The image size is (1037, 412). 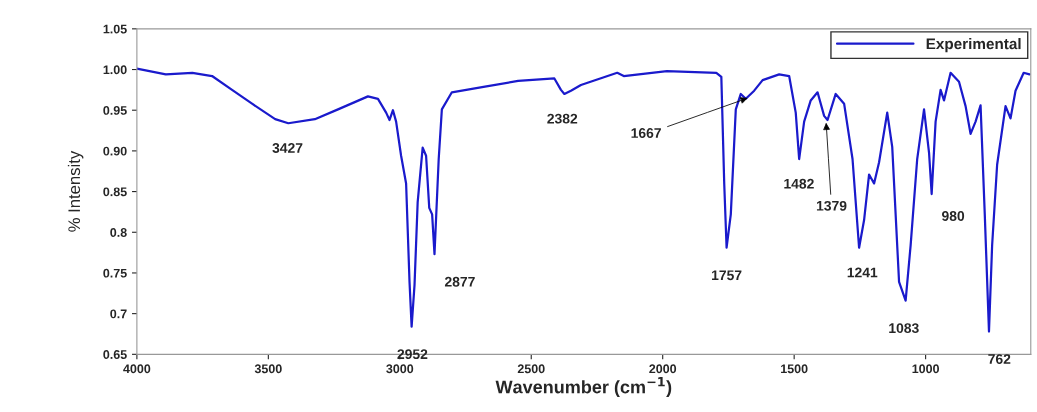 What do you see at coordinates (562, 118) in the screenshot?
I see `annotation: 2382` at bounding box center [562, 118].